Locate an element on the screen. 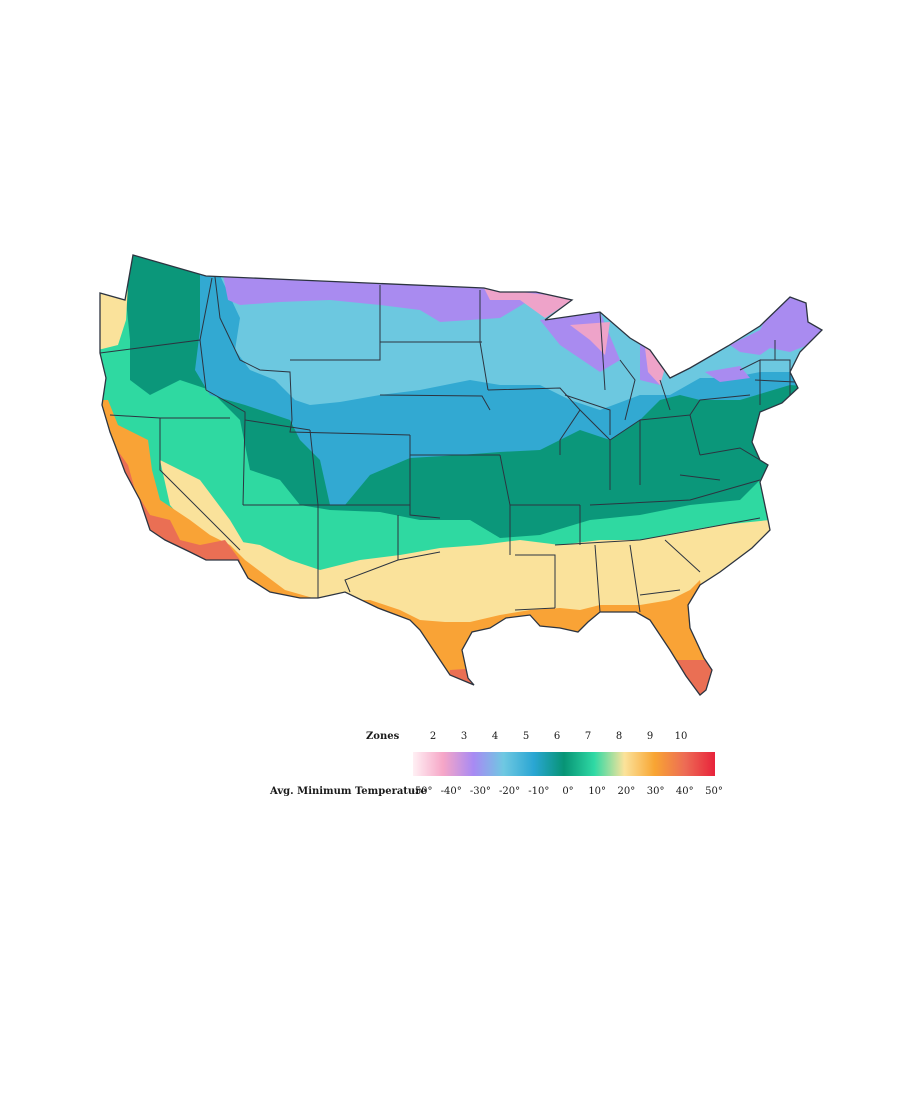 The width and height of the screenshot is (924, 1102). temp-tick: -20° is located at coordinates (510, 791).